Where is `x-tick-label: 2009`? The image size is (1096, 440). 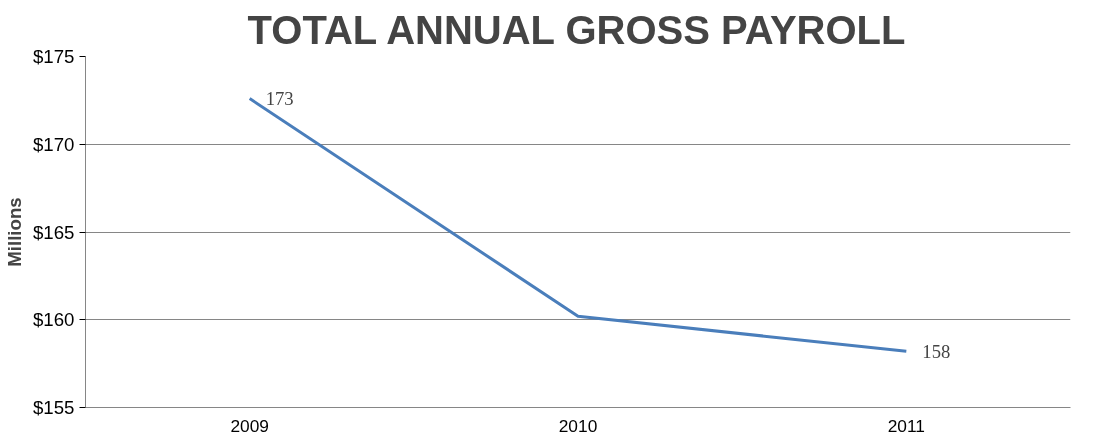 x-tick-label: 2009 is located at coordinates (249, 425).